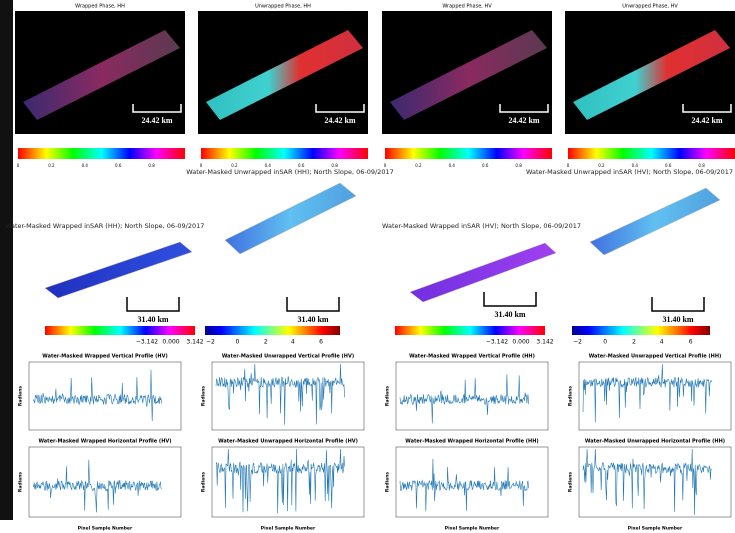  Describe the element at coordinates (100, 7) in the screenshot. I see `panel-title: Wrapped Phase, HH` at that location.